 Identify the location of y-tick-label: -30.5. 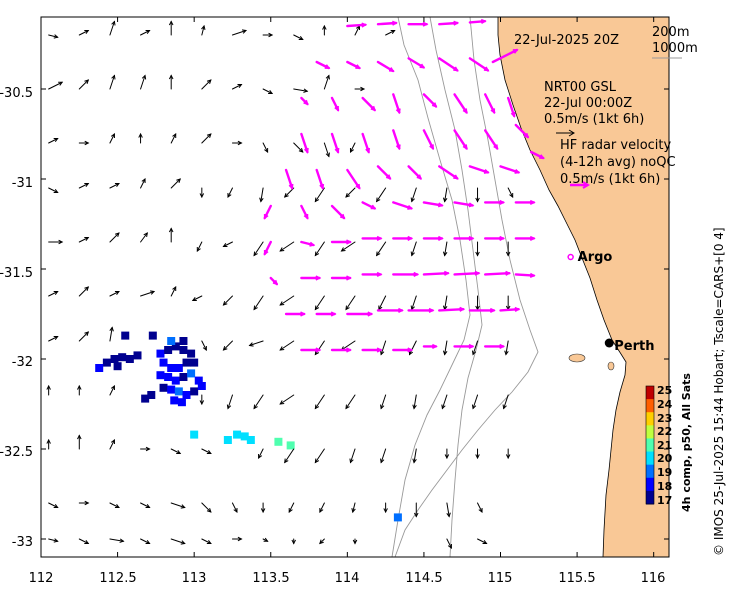
(16, 93).